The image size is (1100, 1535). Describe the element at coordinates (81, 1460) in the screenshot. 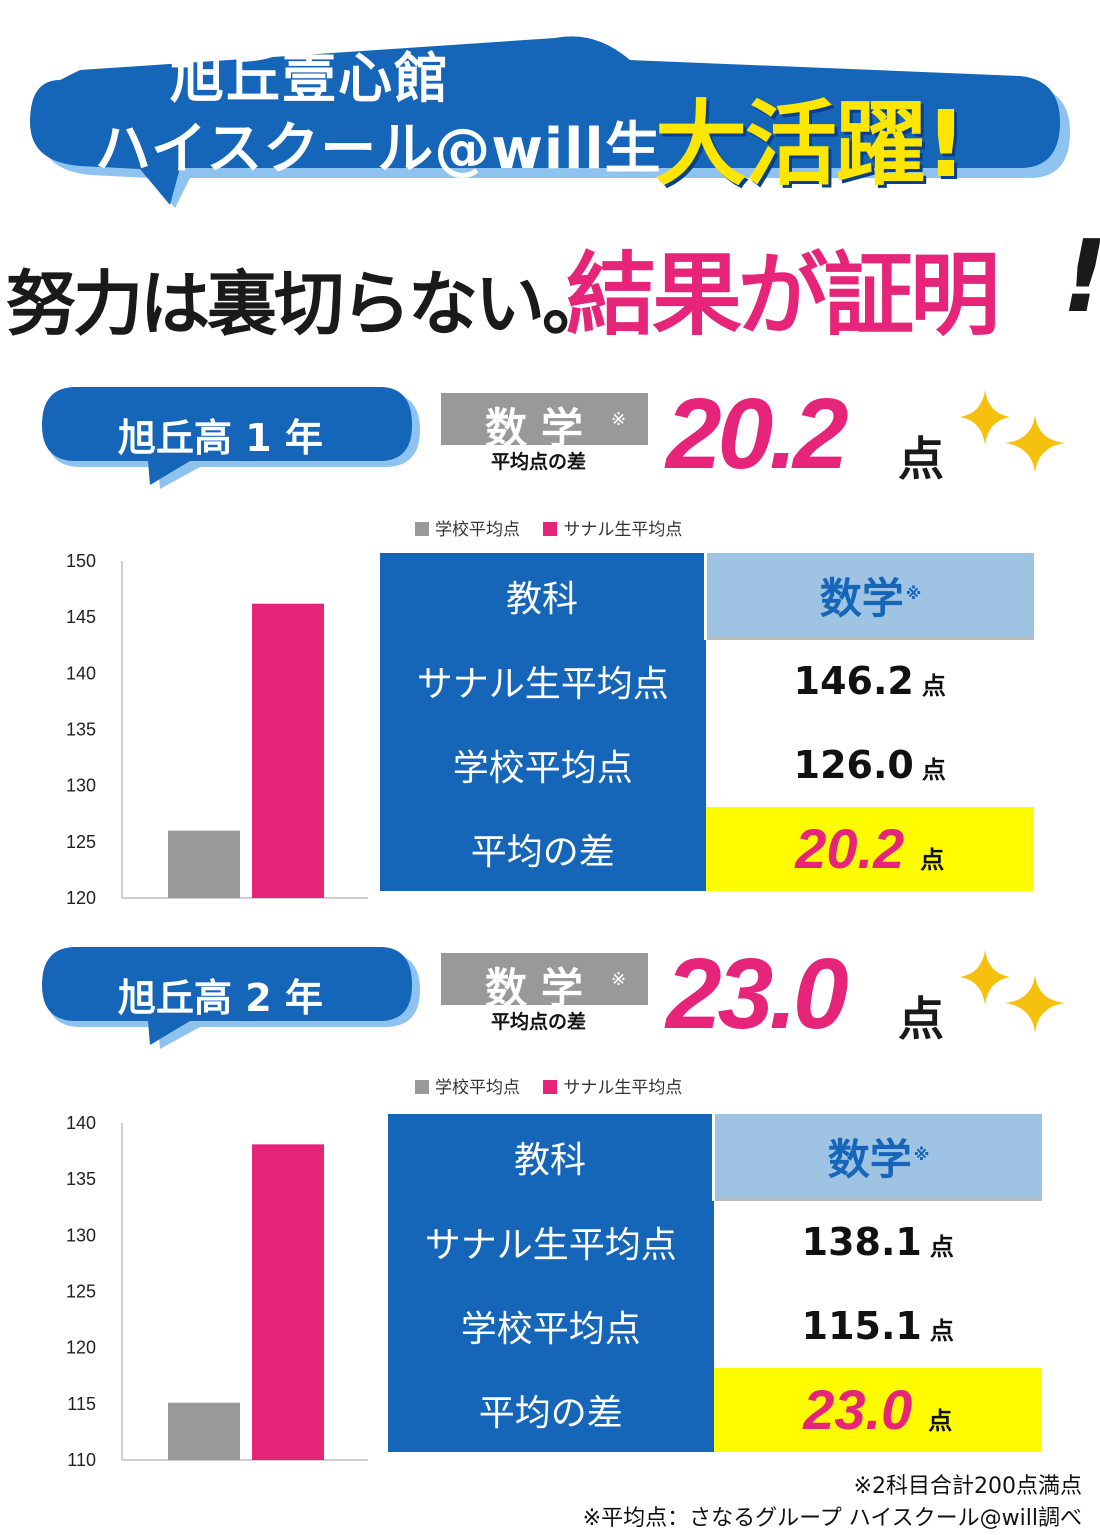

I see `y-tick-label: 110` at that location.